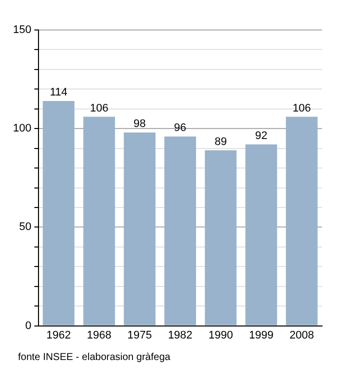  What do you see at coordinates (261, 136) in the screenshot?
I see `data-label: 92` at bounding box center [261, 136].